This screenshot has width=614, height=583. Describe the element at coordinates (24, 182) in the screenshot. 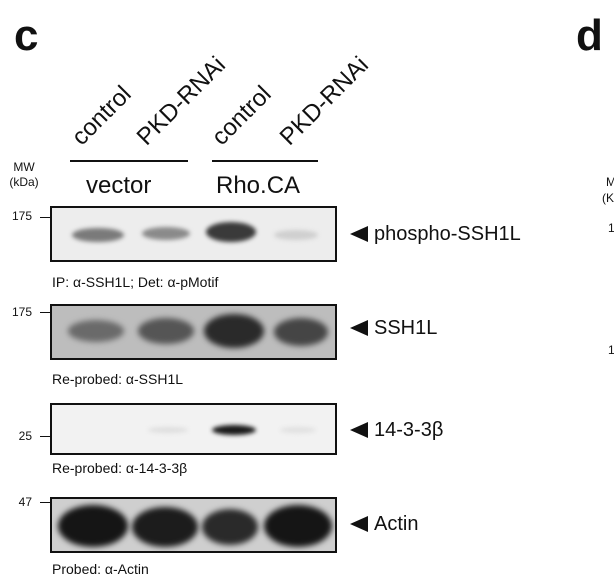

I see `mw-unit-label: (kDa)` at that location.